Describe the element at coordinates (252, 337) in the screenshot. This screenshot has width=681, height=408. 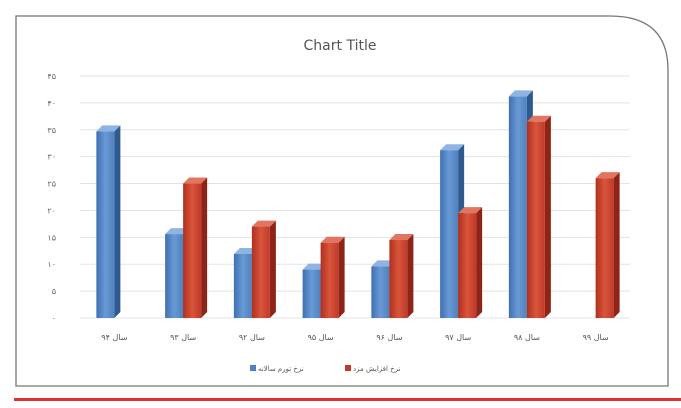
I see `x-tick-label: سال ۹۲` at that location.